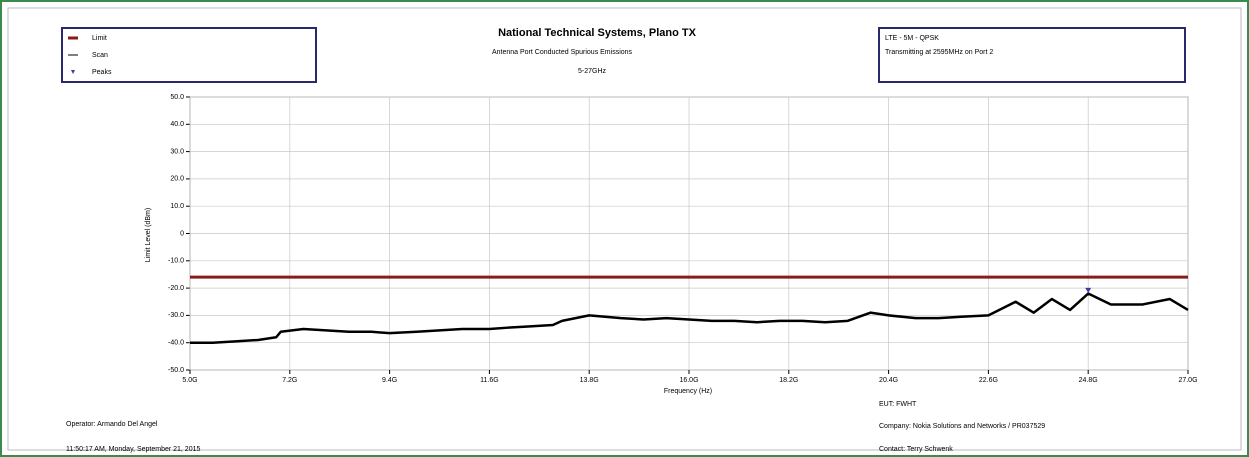  I want to click on y-tick-label: 0, so click(182, 233).